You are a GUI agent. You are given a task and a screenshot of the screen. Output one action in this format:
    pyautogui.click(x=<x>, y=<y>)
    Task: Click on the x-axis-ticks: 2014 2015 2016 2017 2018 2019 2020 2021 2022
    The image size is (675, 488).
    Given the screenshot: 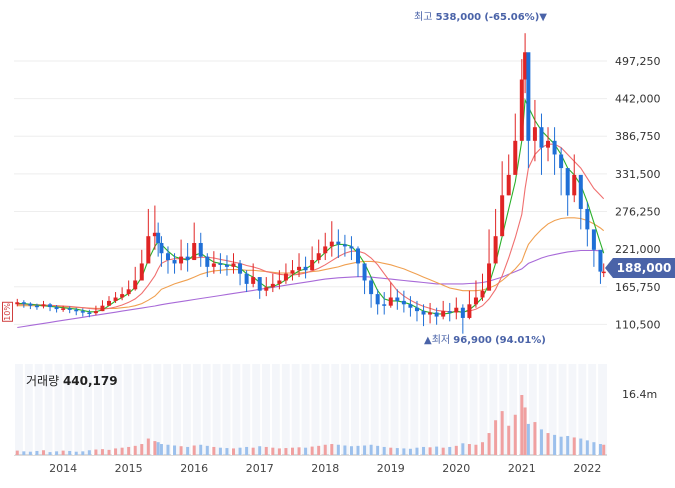 What is the action you would take?
    pyautogui.click(x=325, y=468)
    